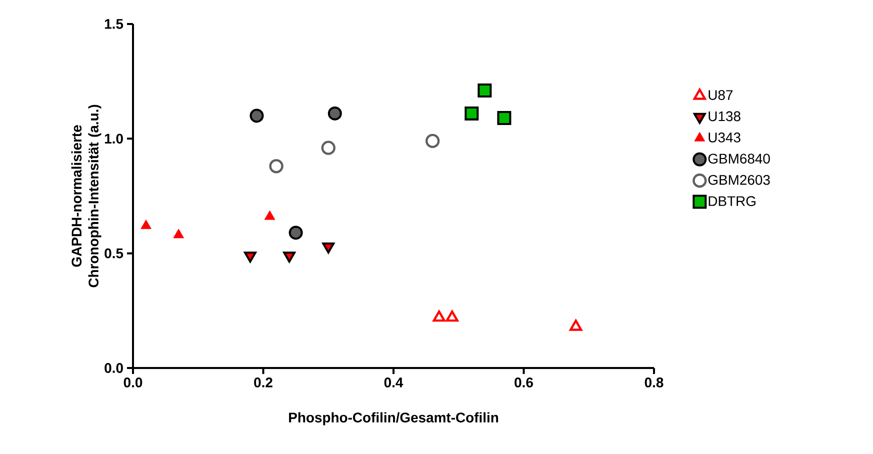 Image resolution: width=873 pixels, height=454 pixels. Describe the element at coordinates (393, 419) in the screenshot. I see `x-axis-title: Phospho-Cofilin/Gesamt-Cofilin` at that location.